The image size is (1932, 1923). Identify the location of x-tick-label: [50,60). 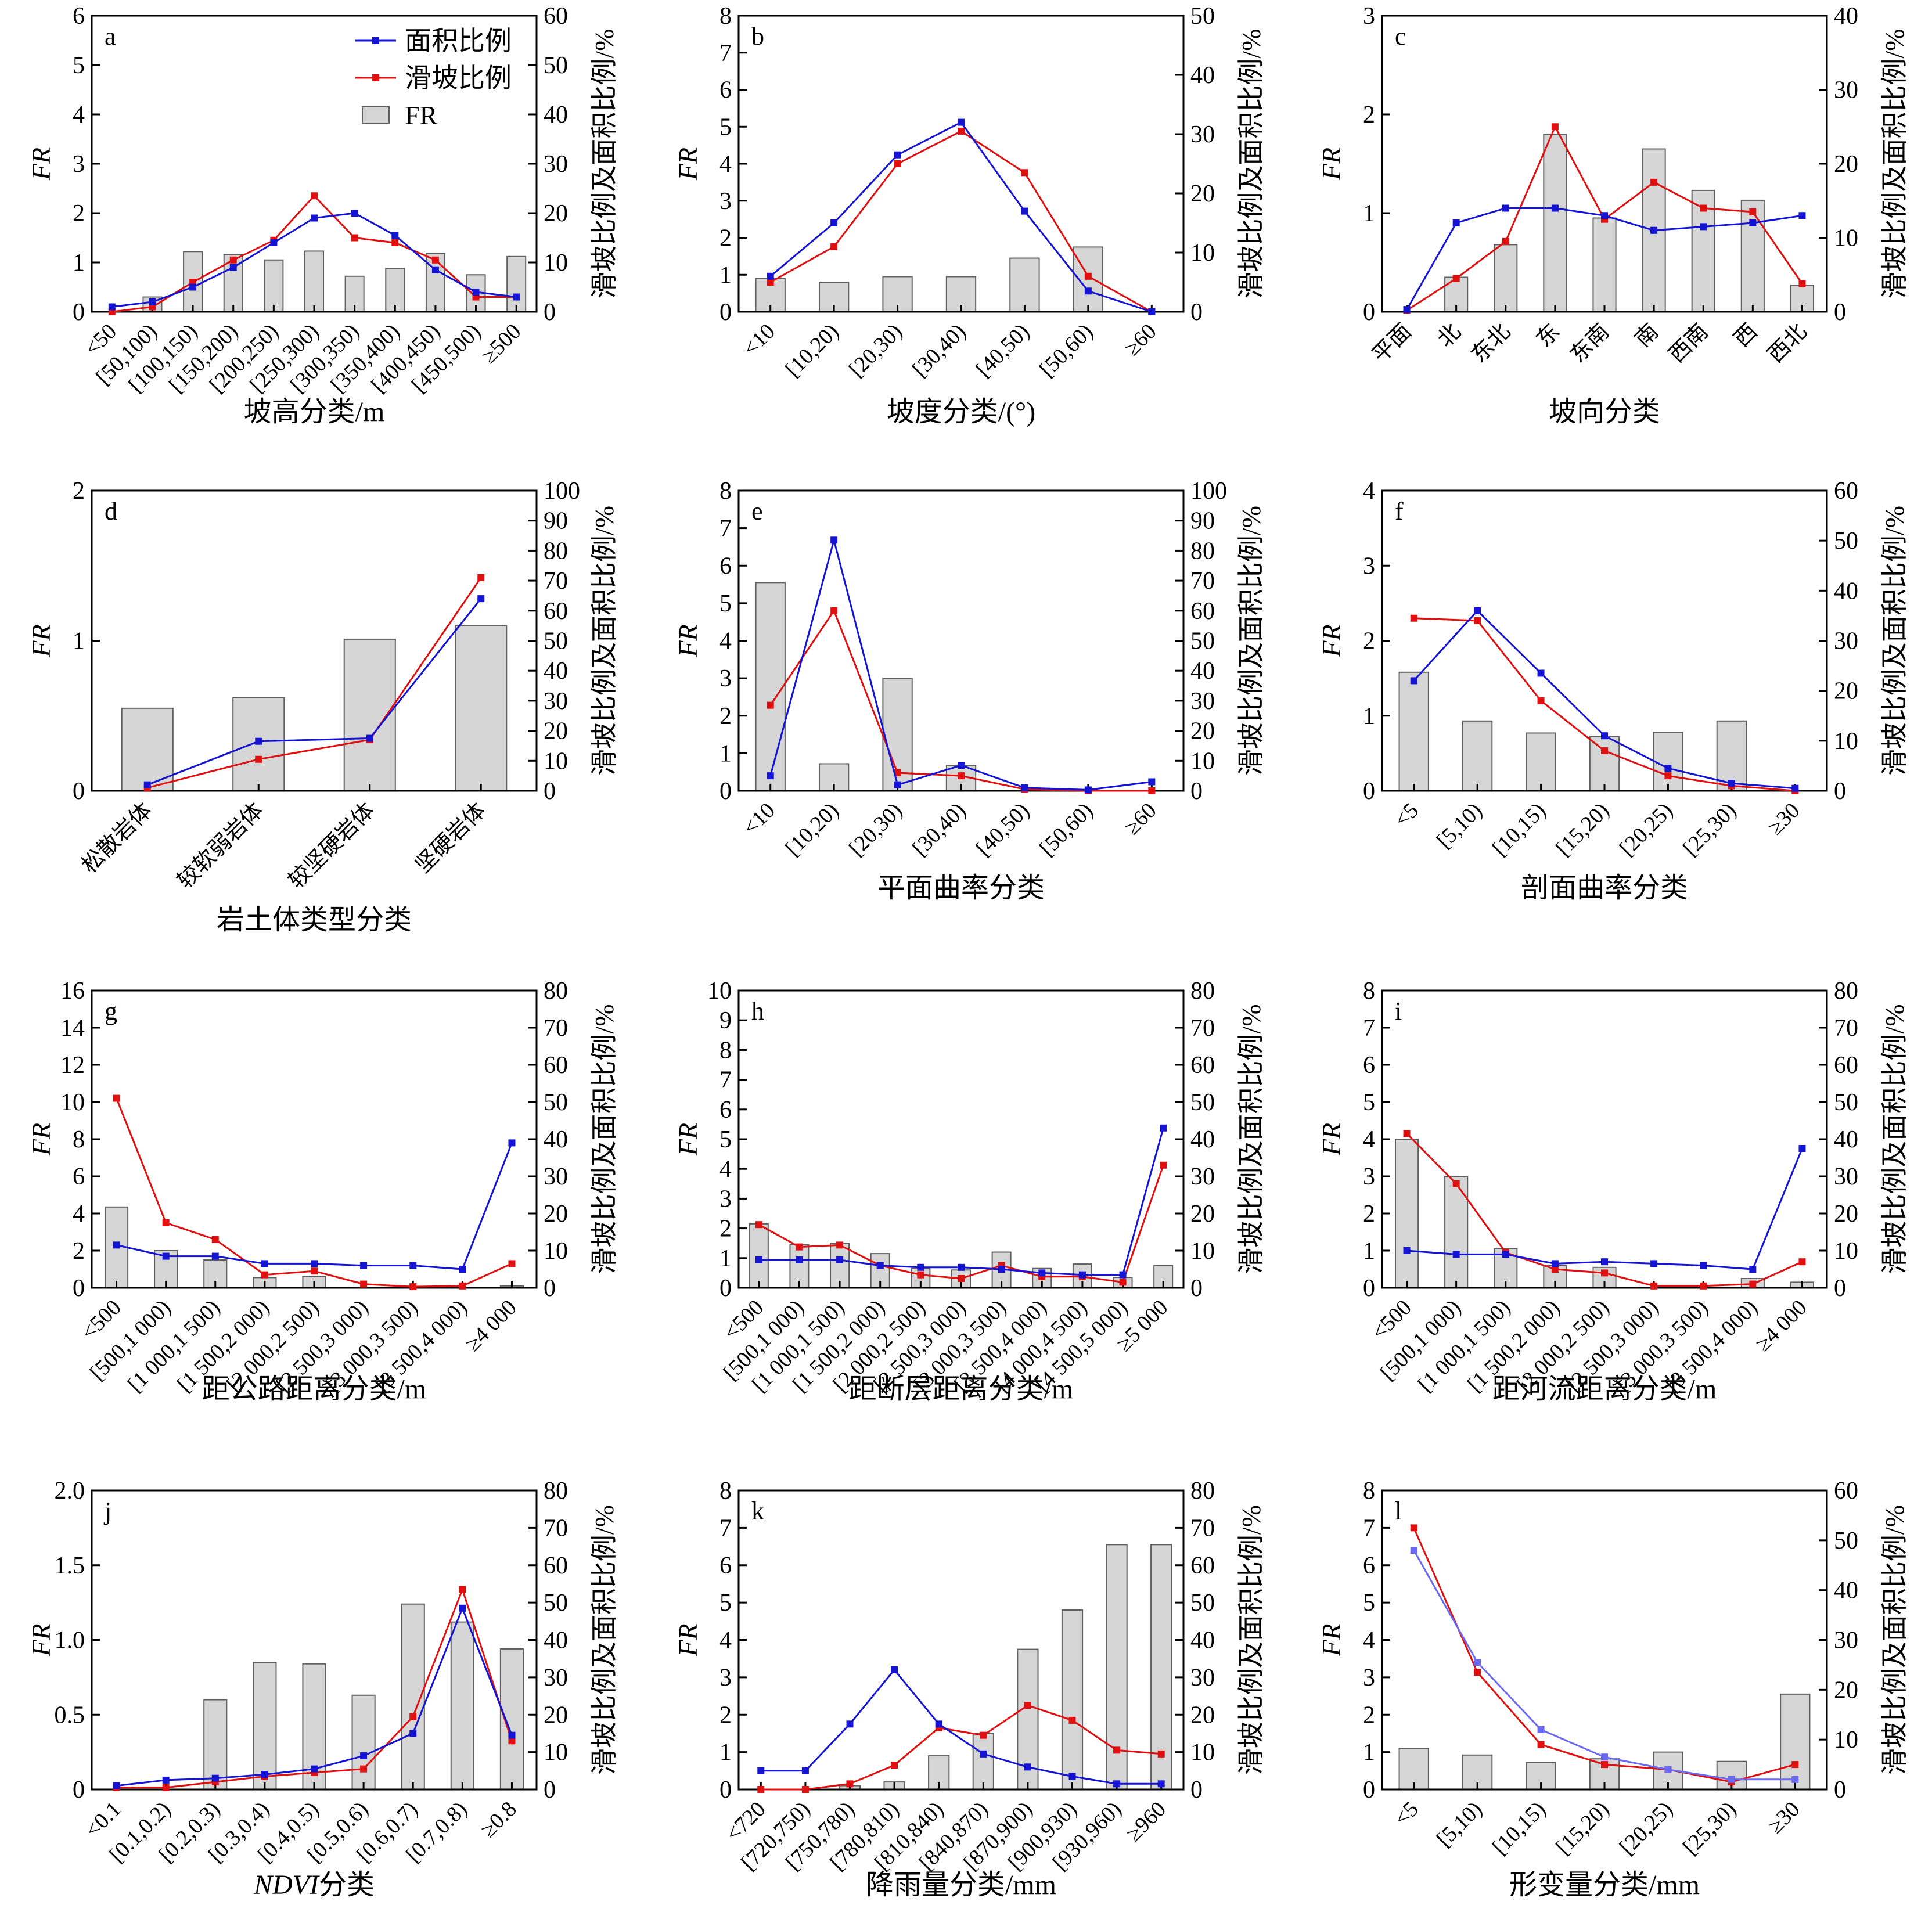
(1066, 829).